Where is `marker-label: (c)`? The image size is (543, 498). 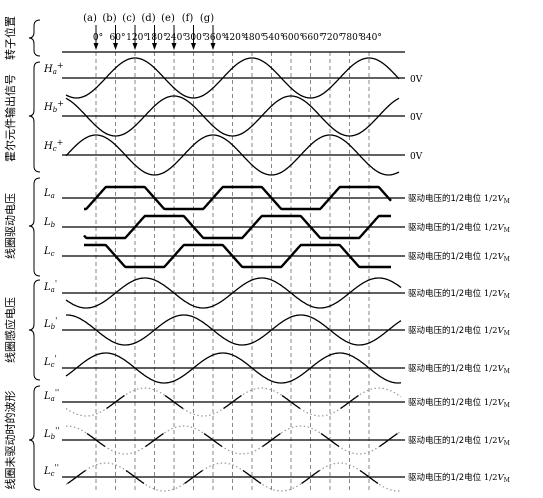
marker-label: (c) is located at coordinates (129, 18).